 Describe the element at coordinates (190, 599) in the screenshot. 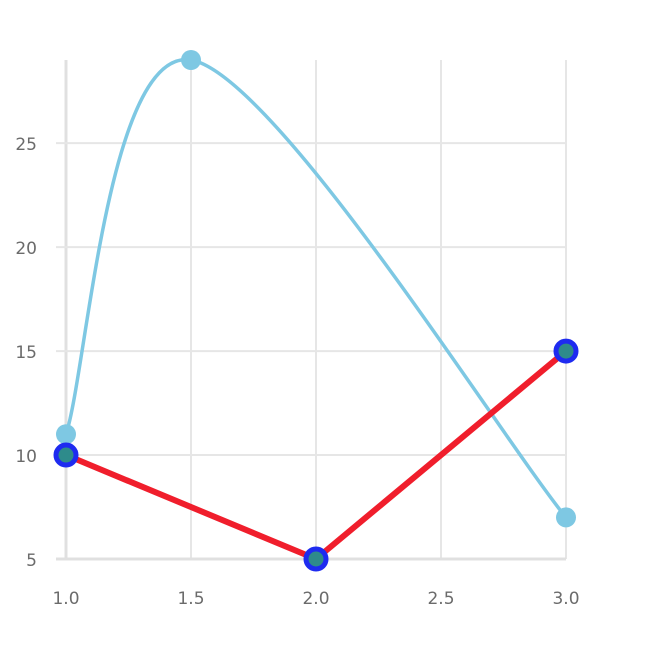

I see `x-tick-label: 1.5` at that location.